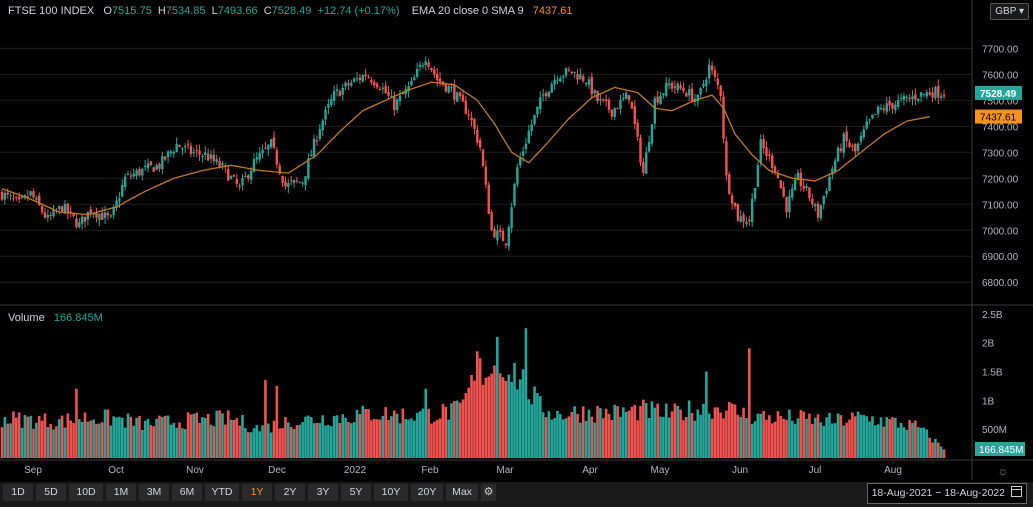 The height and width of the screenshot is (507, 1033). Describe the element at coordinates (1000, 205) in the screenshot. I see `price-tick-label: 7100.00` at that location.